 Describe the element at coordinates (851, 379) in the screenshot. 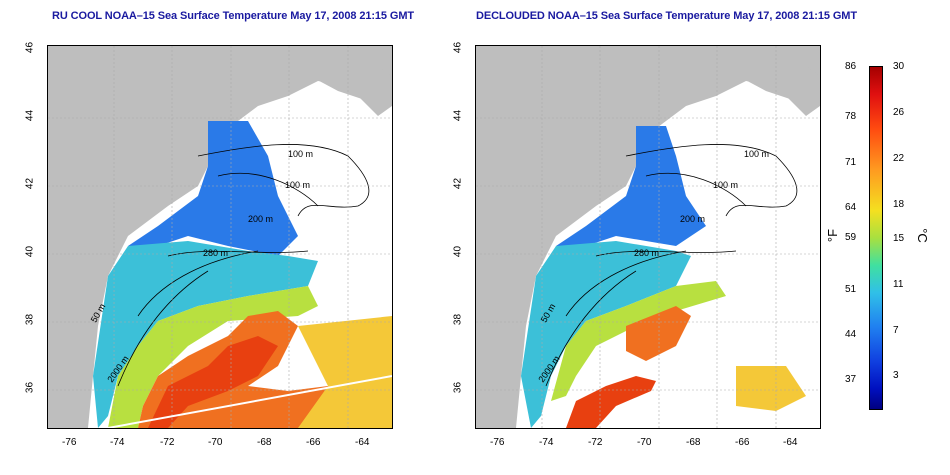

I see `fahrenheit-tick: 37` at that location.